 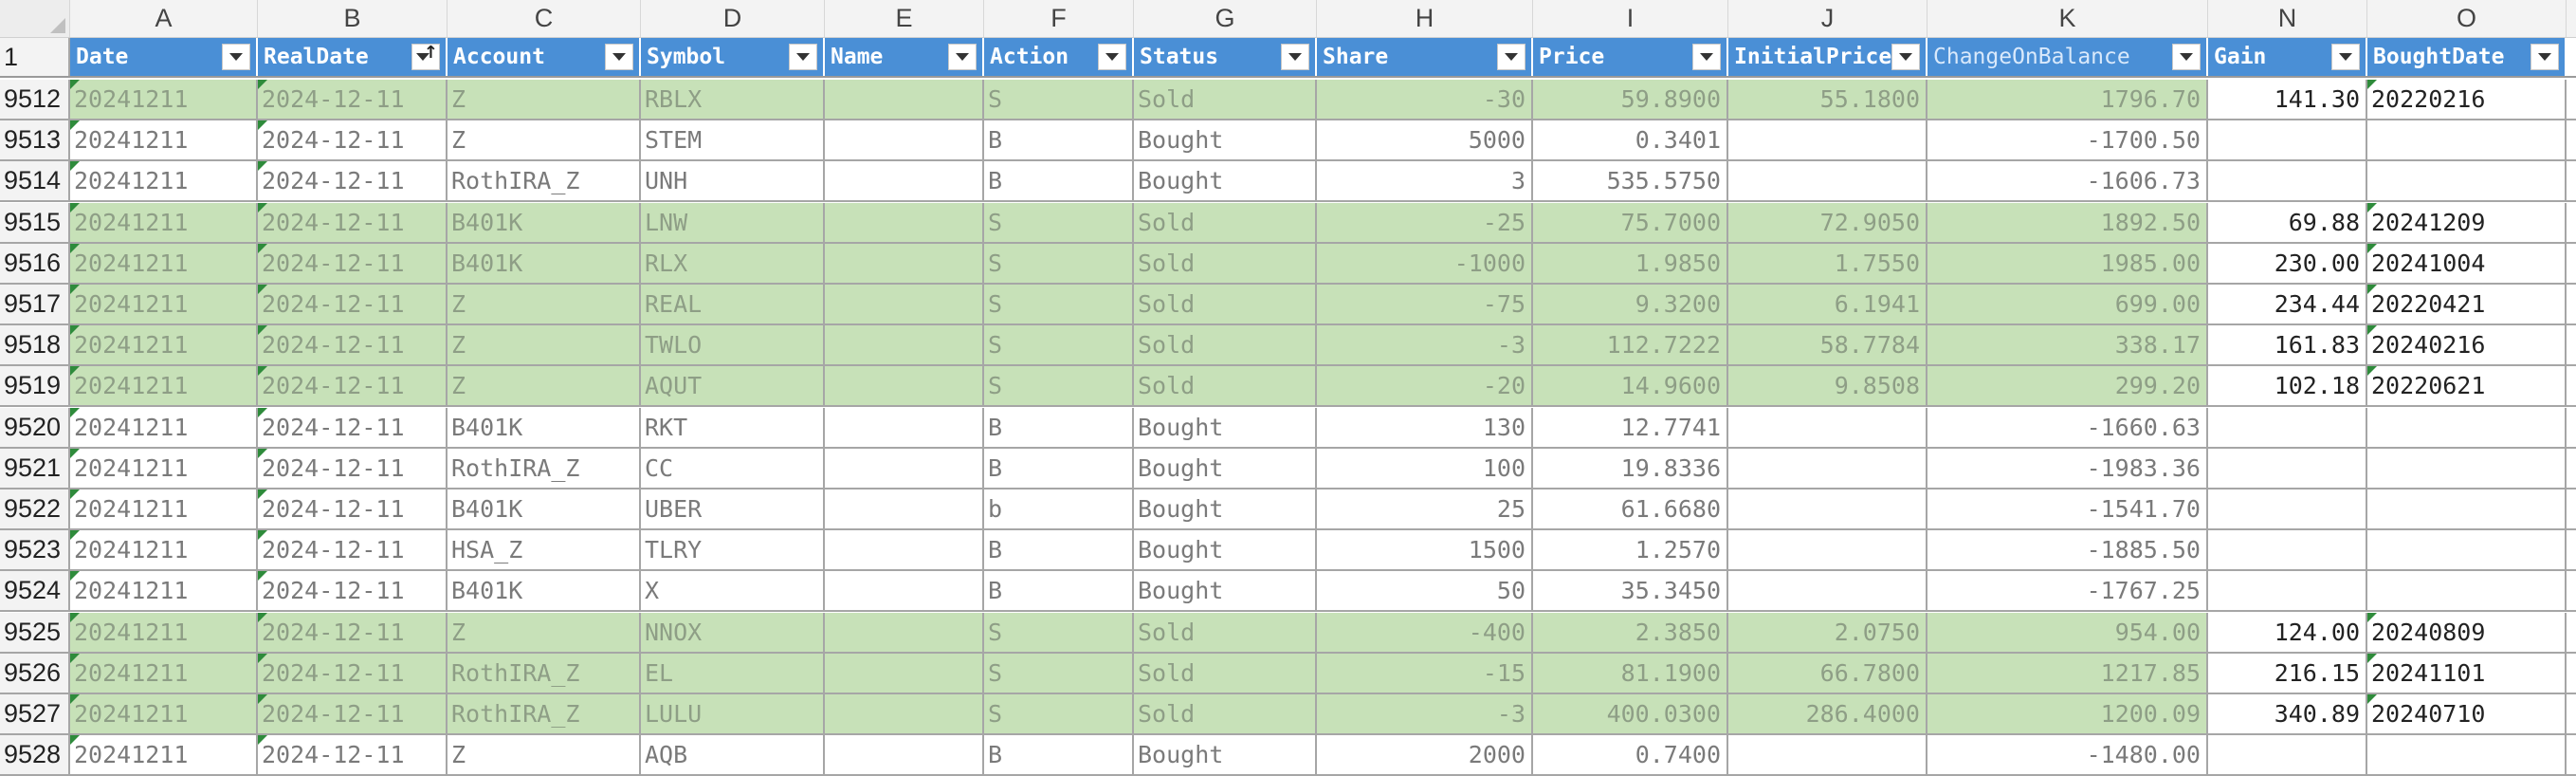 What do you see at coordinates (2287, 632) in the screenshot?
I see `cell-gain: 124.00` at bounding box center [2287, 632].